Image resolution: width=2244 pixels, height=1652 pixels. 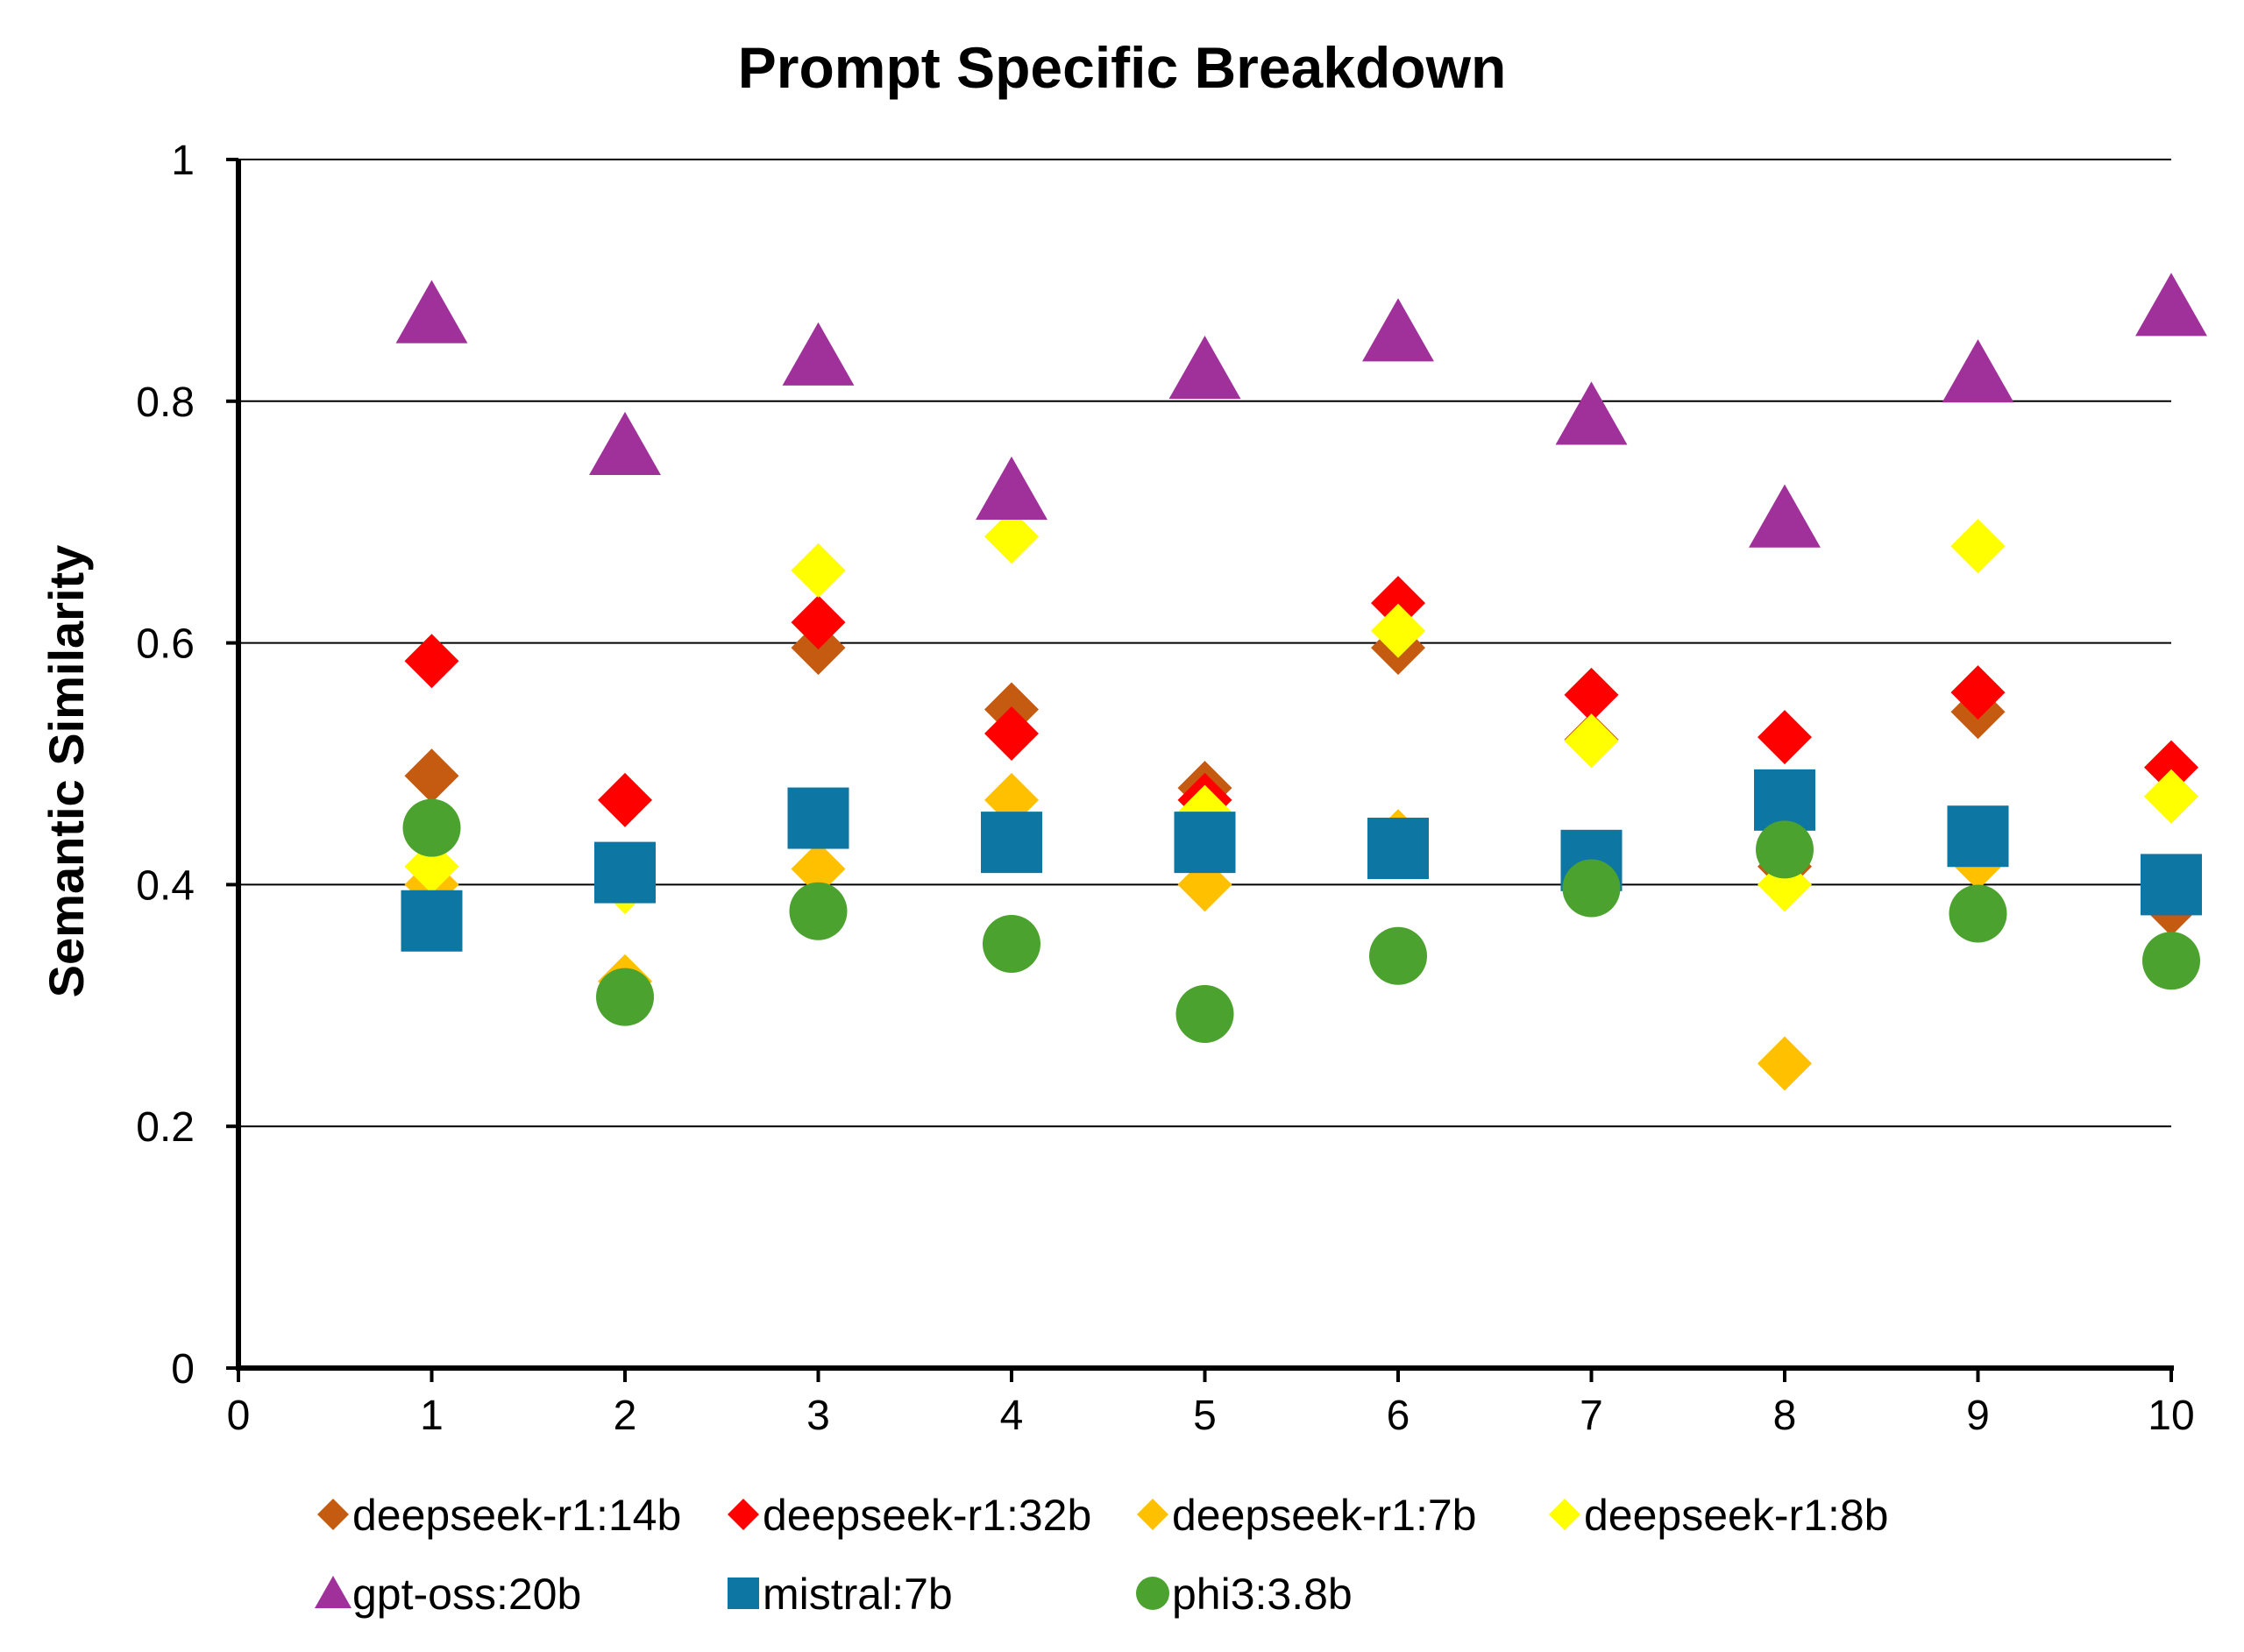 I want to click on legend-item: mistral:7b, so click(x=840, y=1594).